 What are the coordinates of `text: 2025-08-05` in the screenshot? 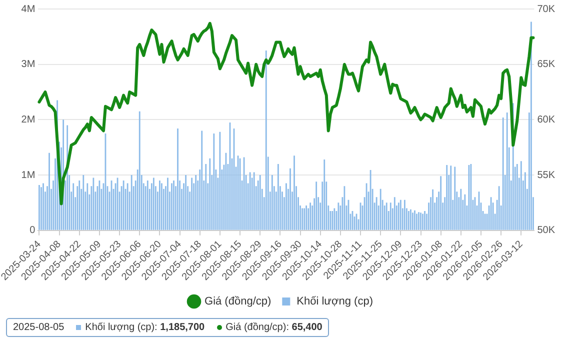 It's located at (38, 327).